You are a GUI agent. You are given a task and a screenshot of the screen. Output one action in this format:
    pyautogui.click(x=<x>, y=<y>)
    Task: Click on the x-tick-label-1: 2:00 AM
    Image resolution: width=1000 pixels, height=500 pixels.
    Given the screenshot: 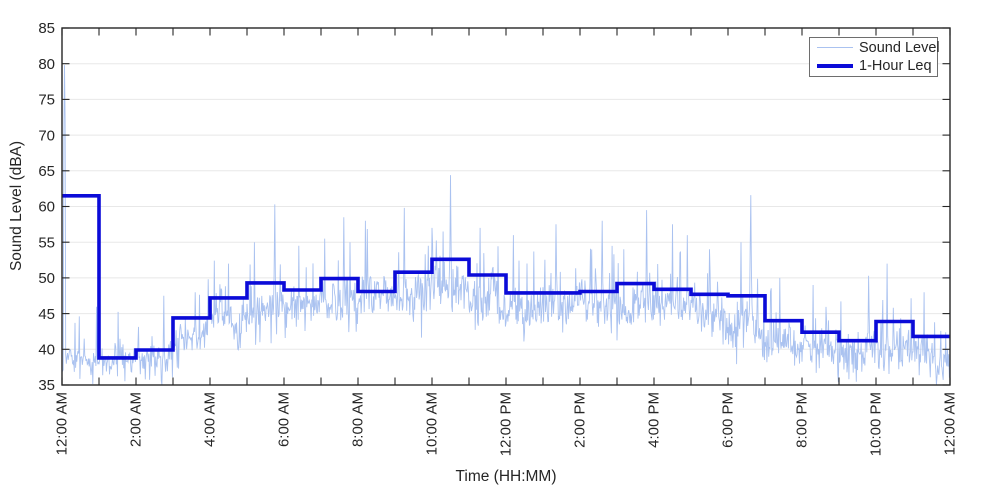 What is the action you would take?
    pyautogui.click(x=136, y=419)
    